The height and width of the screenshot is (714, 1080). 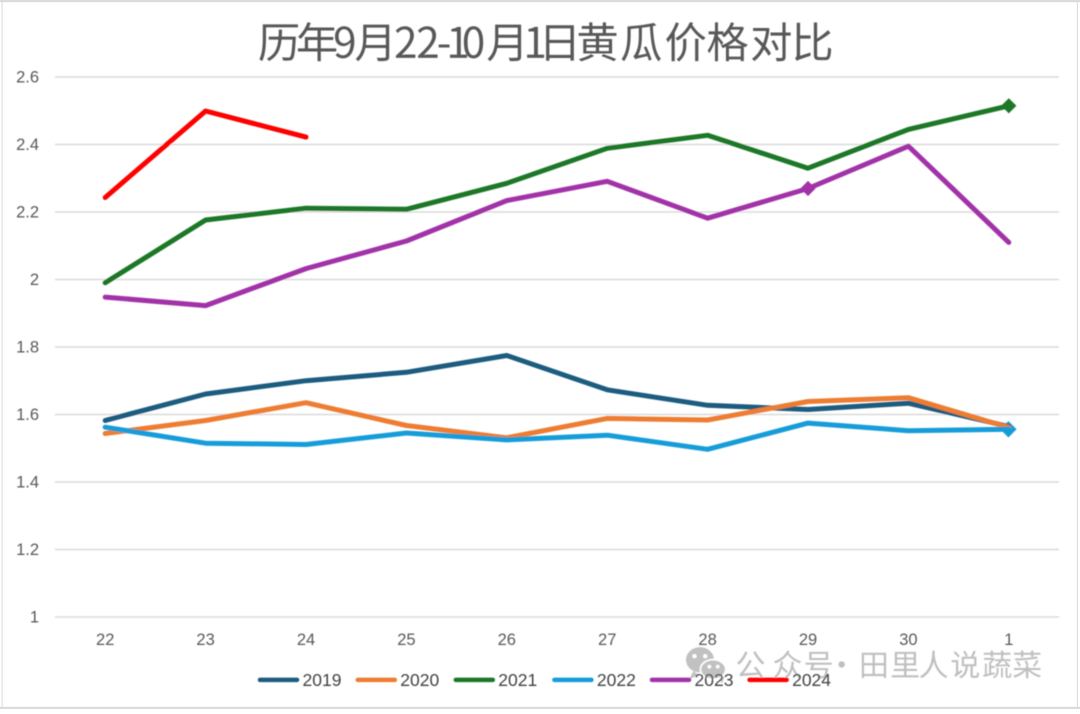 What do you see at coordinates (306, 640) in the screenshot?
I see `svg-text: 24` at bounding box center [306, 640].